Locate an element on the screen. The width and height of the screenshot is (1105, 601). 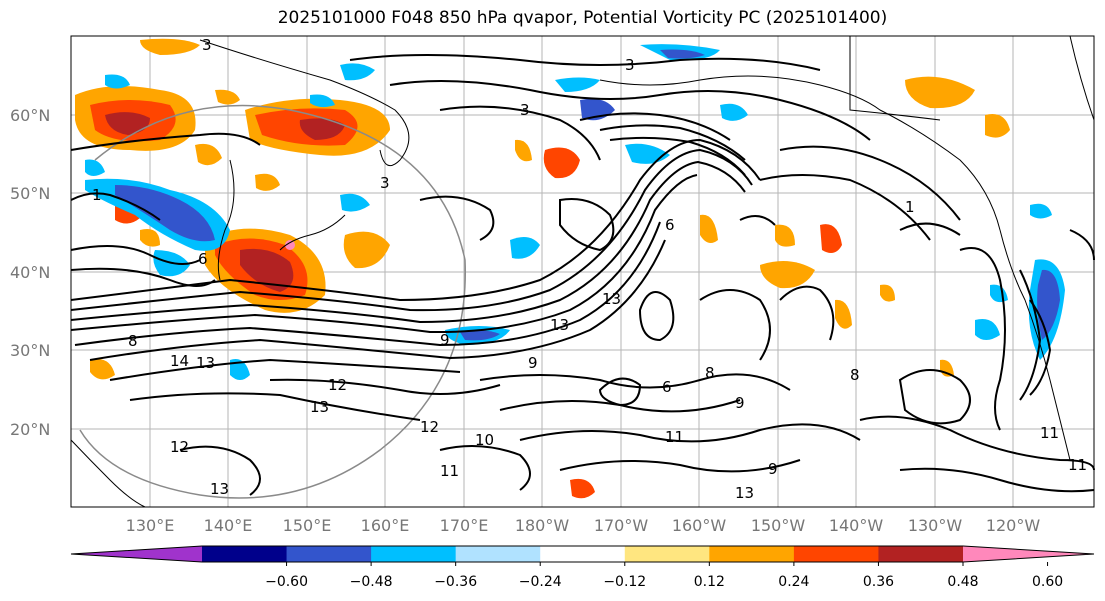
colorbar-outline is located at coordinates (582, 554).